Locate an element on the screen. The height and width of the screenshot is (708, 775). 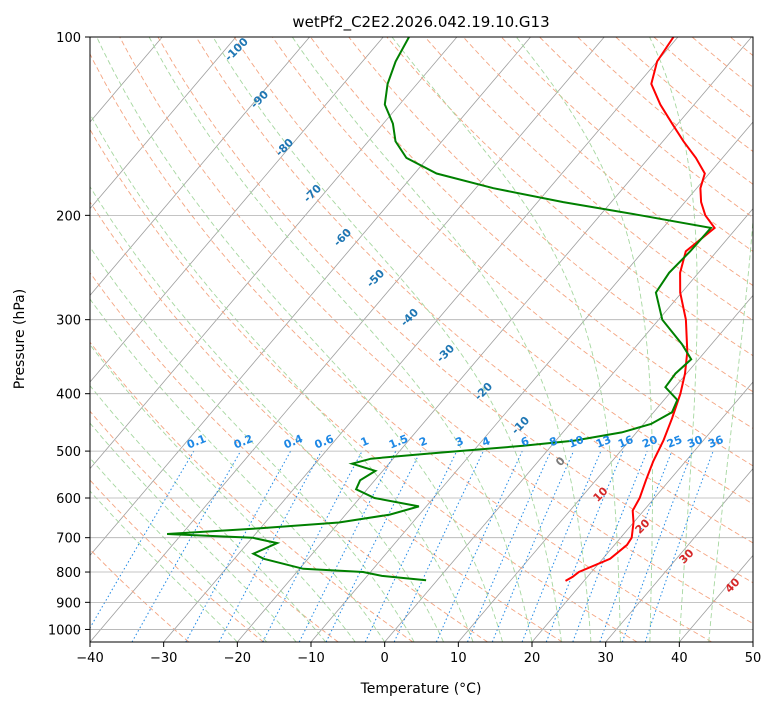
mixing-ratio-label: 16 is located at coordinates (625, 442).